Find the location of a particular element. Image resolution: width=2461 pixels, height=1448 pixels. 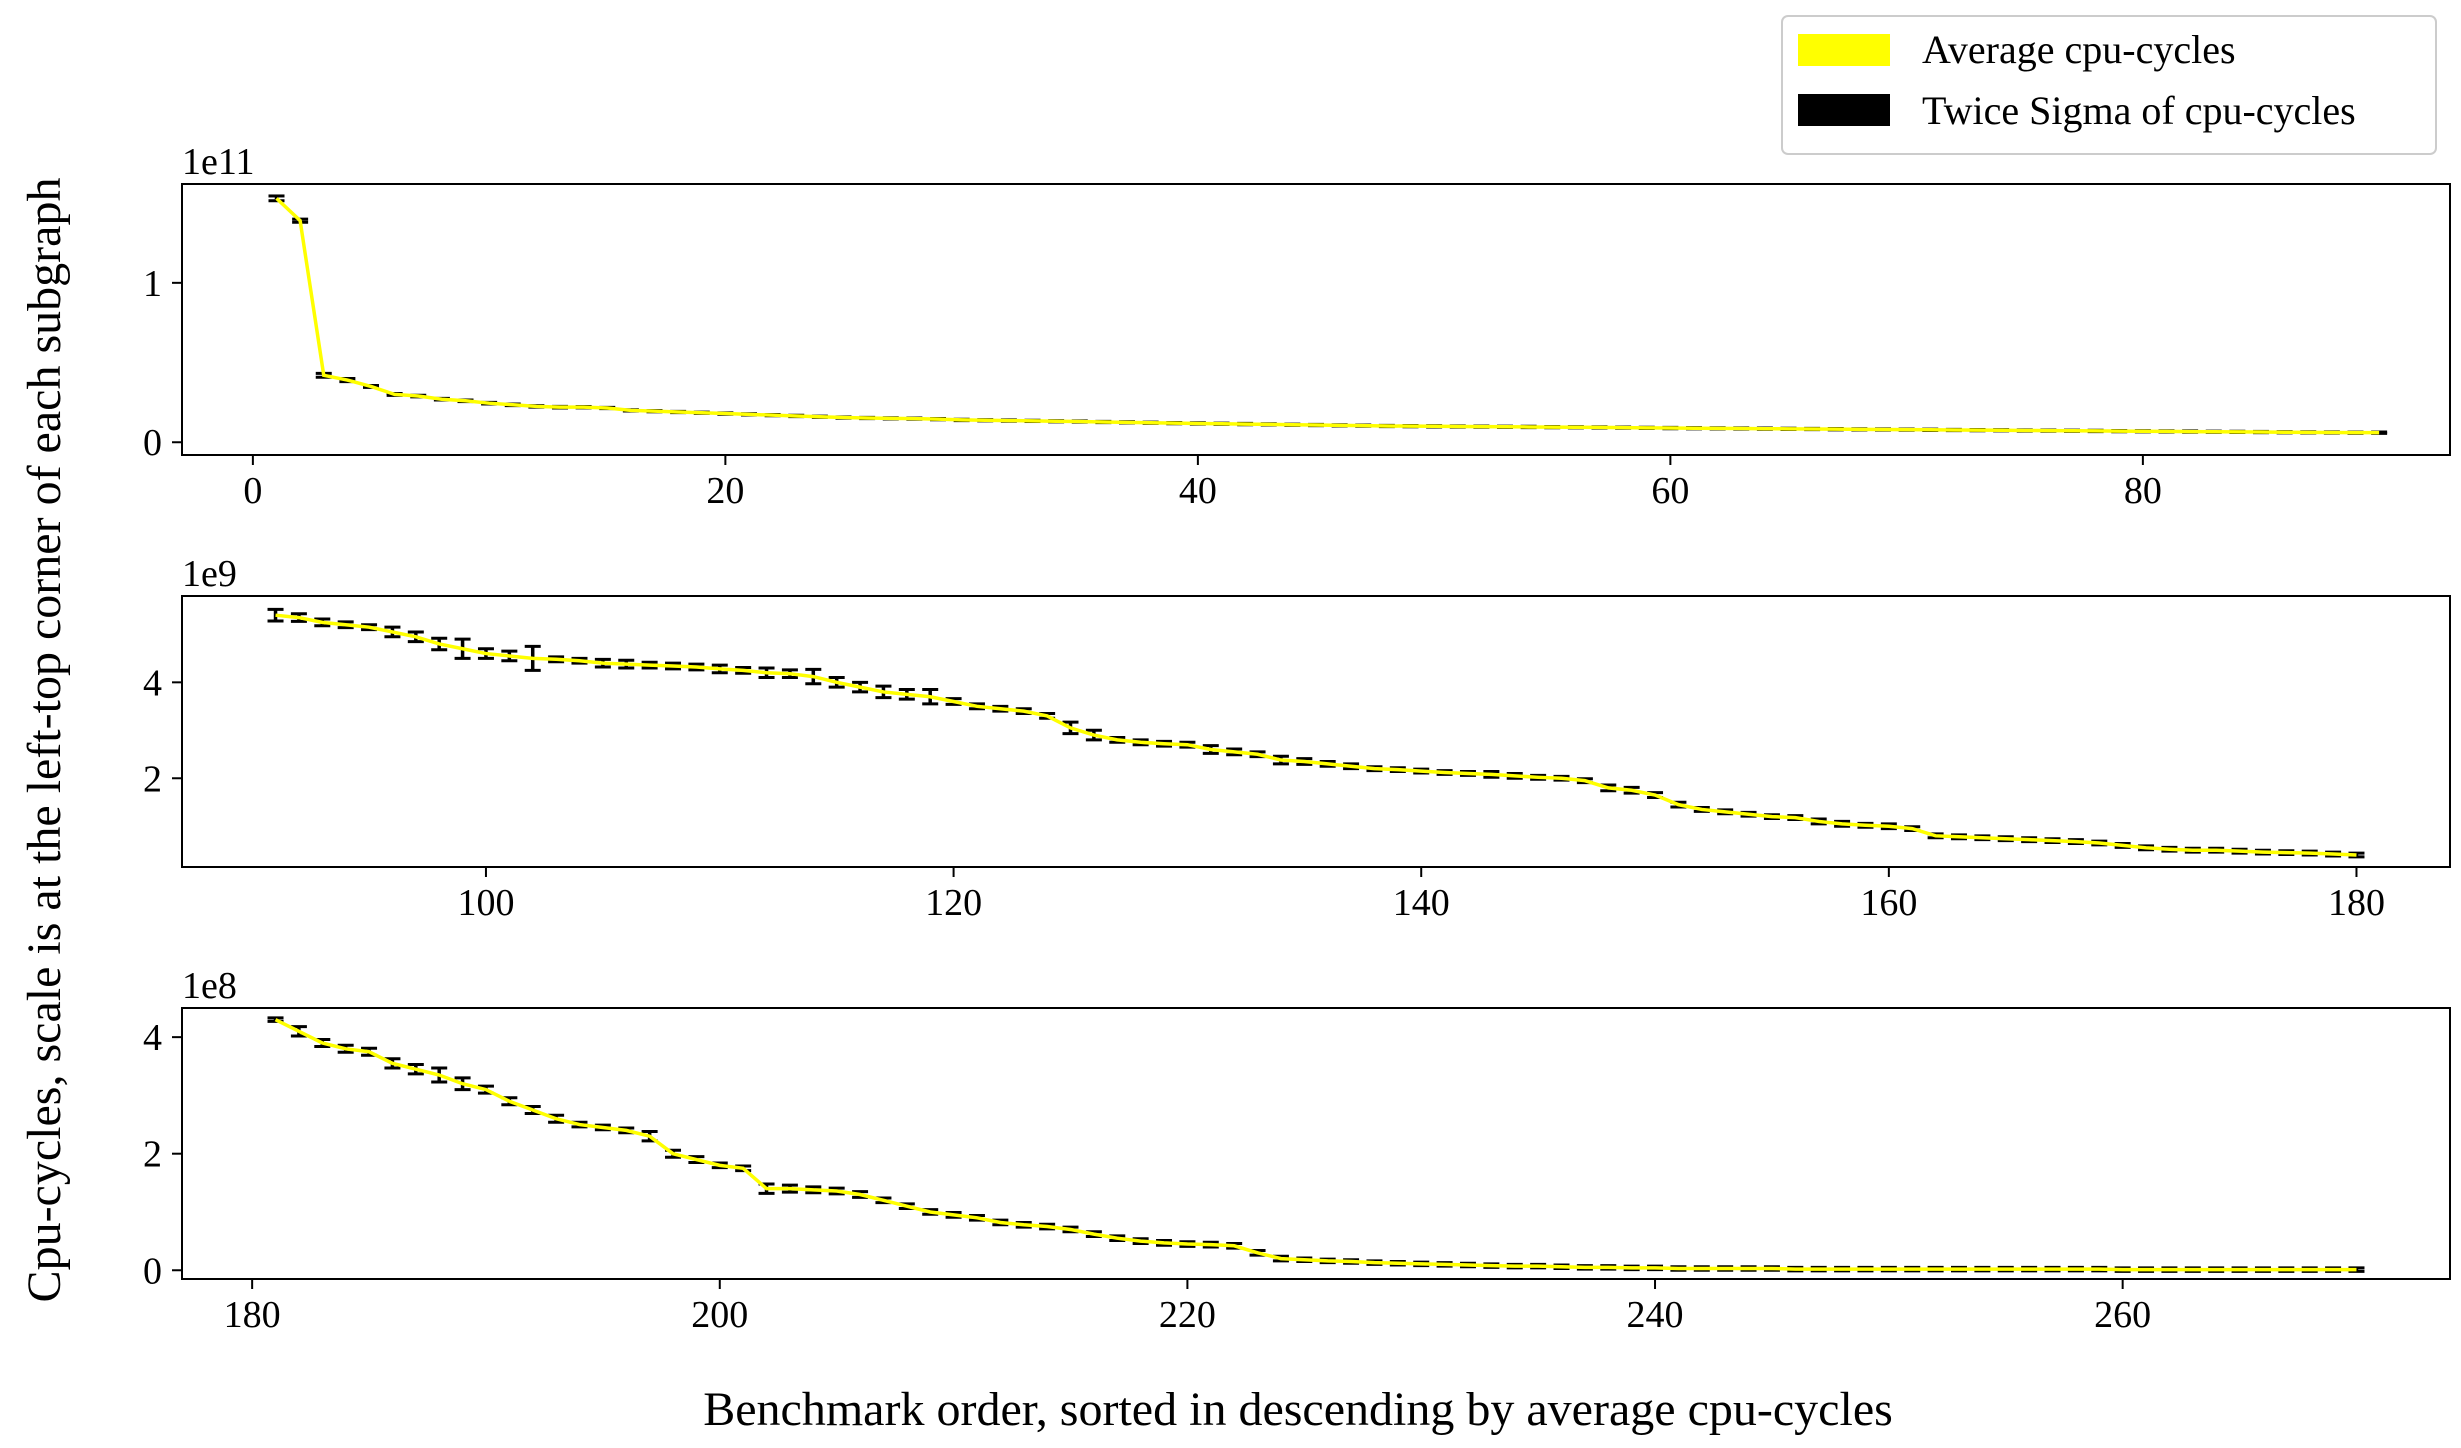

legend-label-sigma: Twice Sigma of cpu-cycles is located at coordinates (2139, 110).